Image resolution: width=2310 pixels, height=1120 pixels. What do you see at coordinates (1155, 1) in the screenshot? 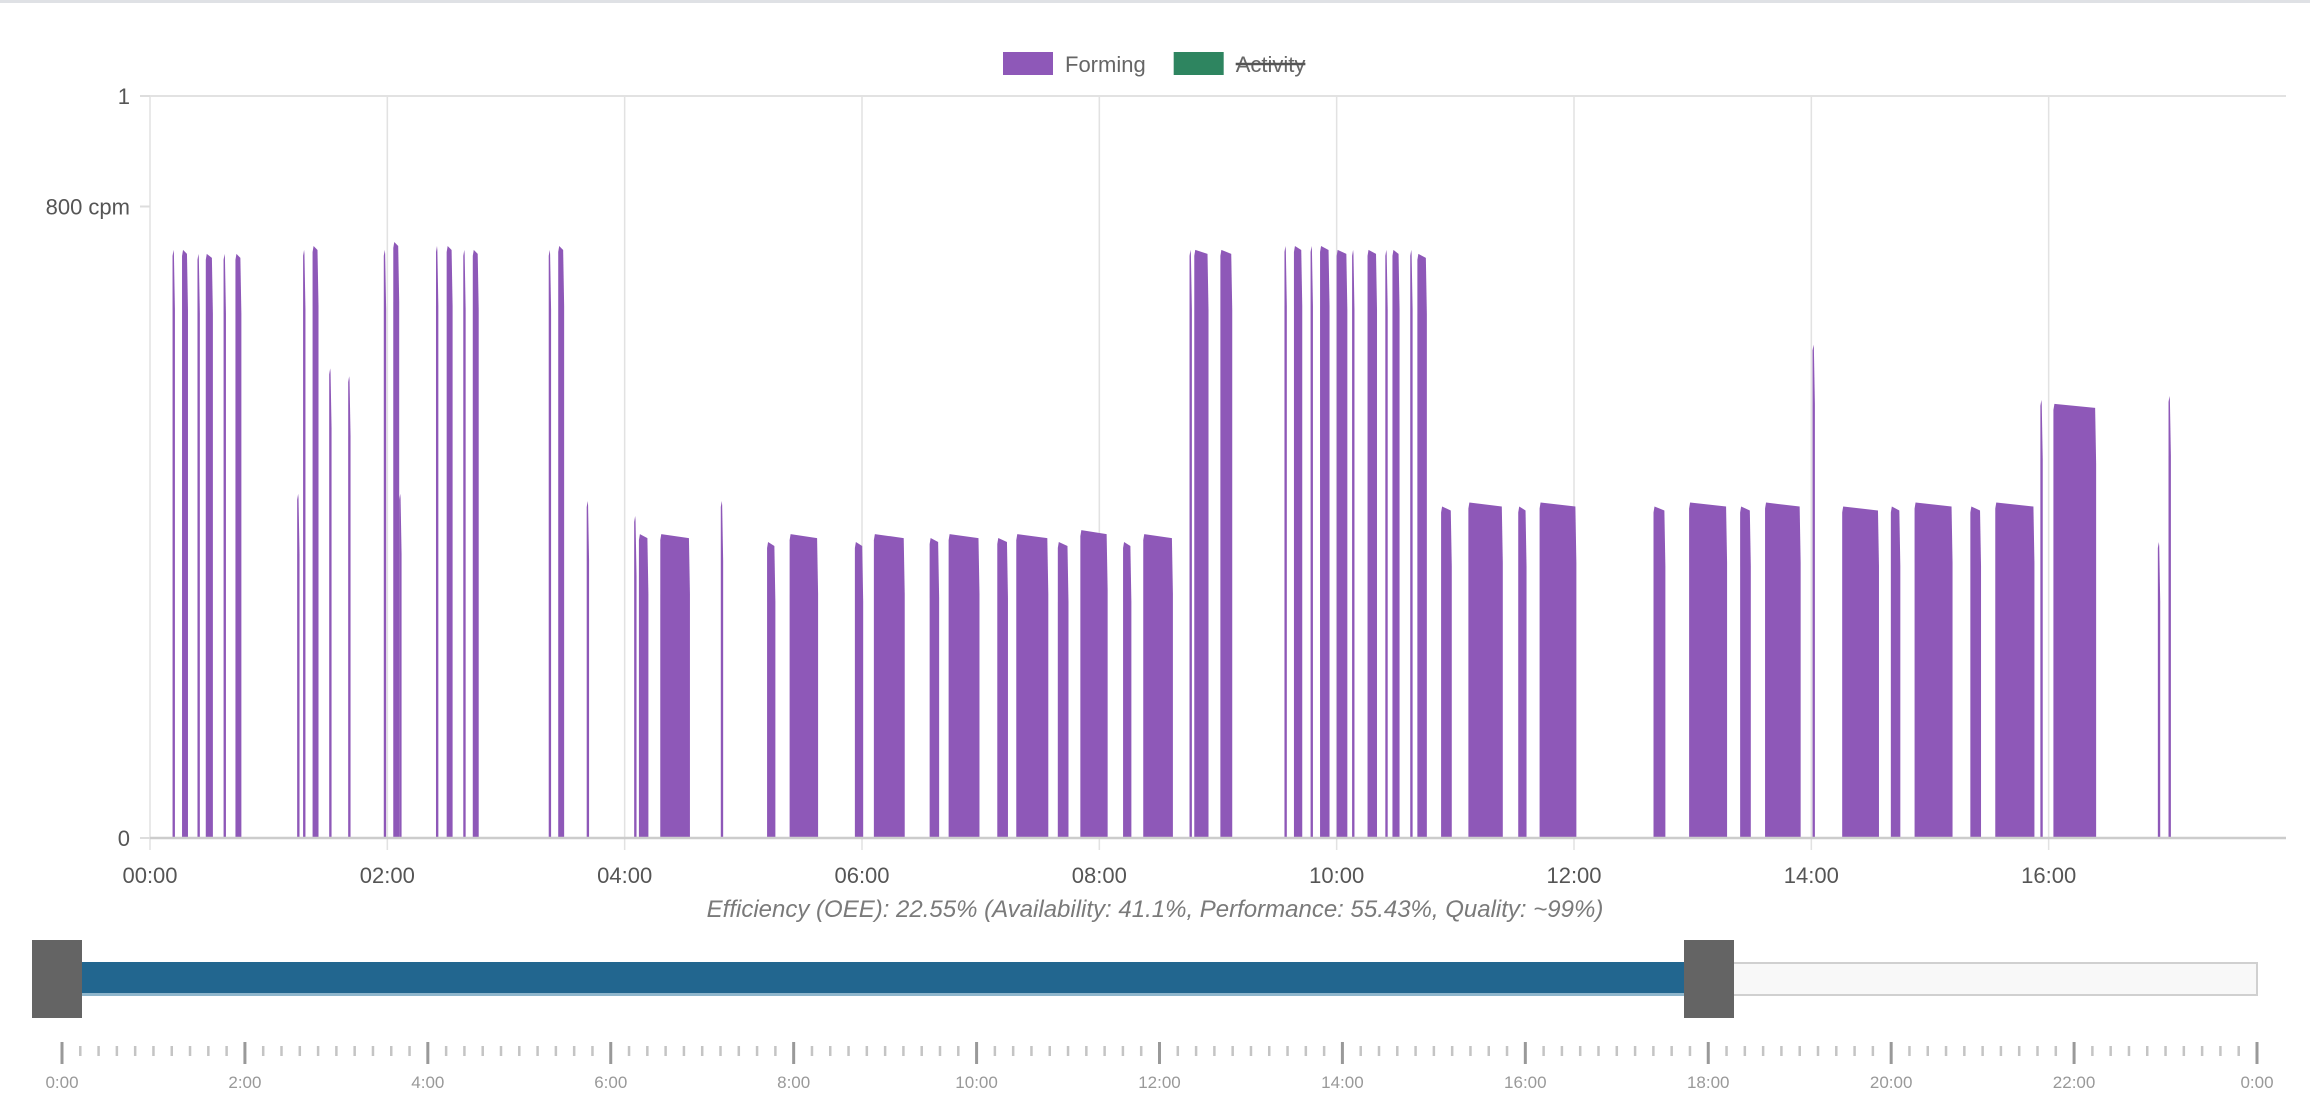
I see `top-border` at bounding box center [1155, 1].